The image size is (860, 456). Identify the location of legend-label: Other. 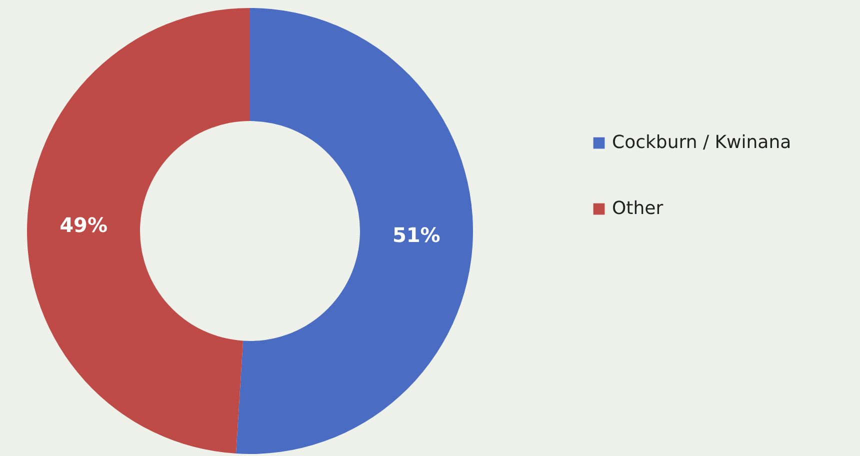
(638, 208).